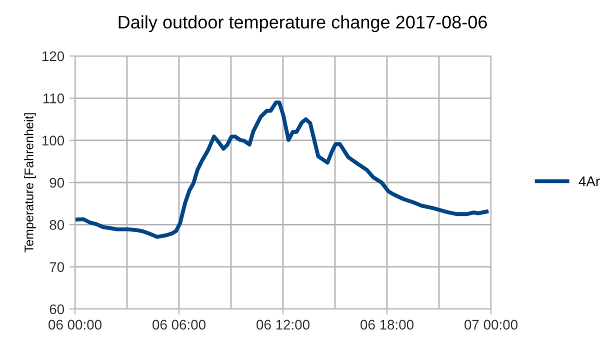  Describe the element at coordinates (53, 56) in the screenshot. I see `y-tick-label: 120` at that location.